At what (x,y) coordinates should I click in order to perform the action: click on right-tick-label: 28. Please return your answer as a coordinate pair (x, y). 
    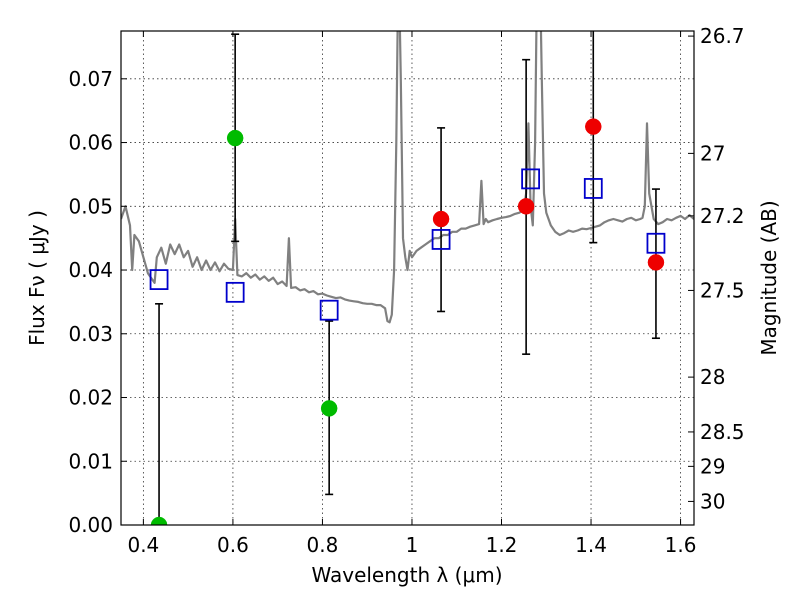
    Looking at the image, I should click on (712, 377).